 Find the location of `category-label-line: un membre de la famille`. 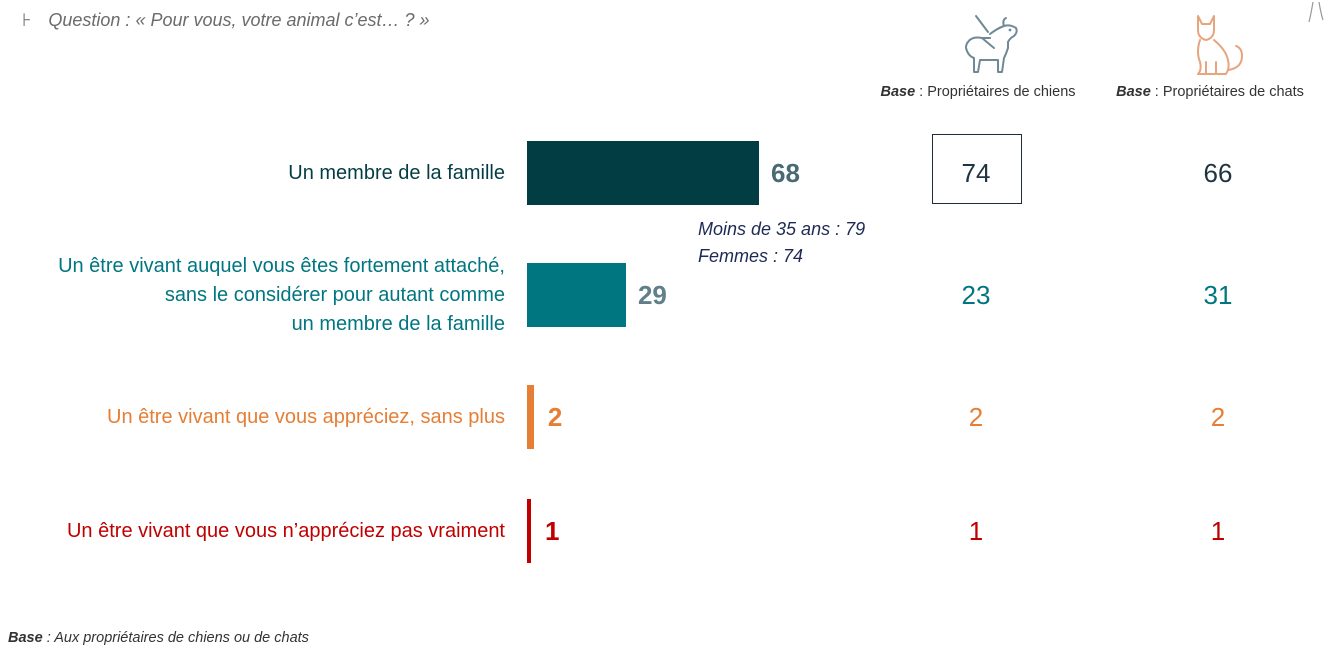

category-label-line: un membre de la famille is located at coordinates (398, 323).